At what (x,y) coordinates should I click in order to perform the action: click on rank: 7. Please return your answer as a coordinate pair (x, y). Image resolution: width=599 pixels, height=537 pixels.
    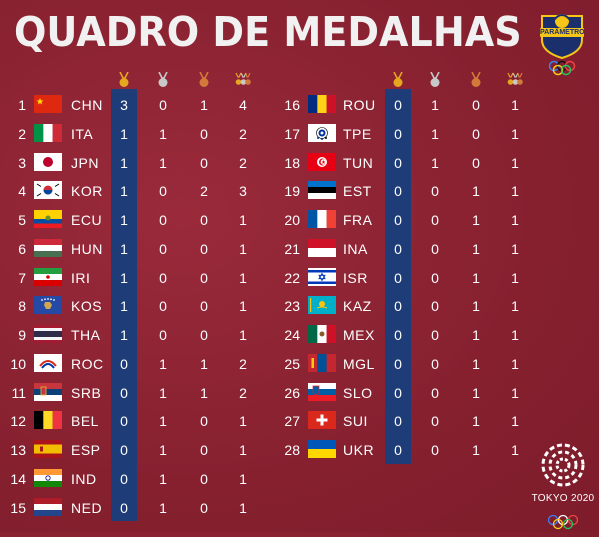
    Looking at the image, I should click on (22, 277).